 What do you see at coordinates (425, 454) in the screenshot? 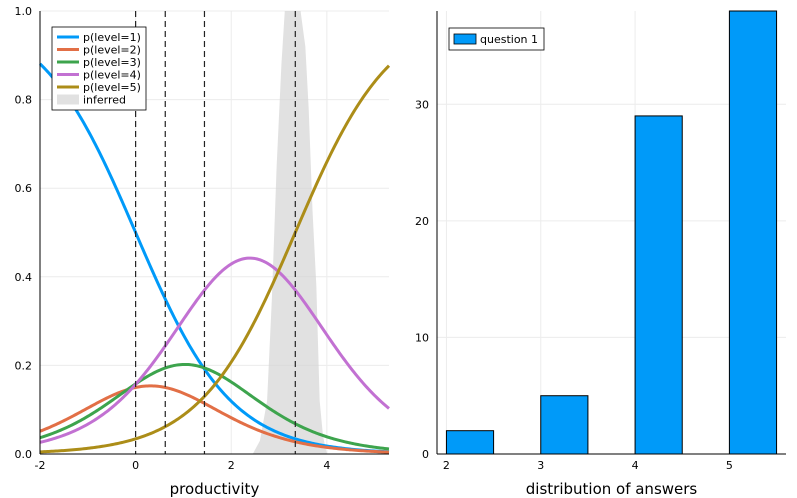
I see `y-tick-label: 0` at bounding box center [425, 454].